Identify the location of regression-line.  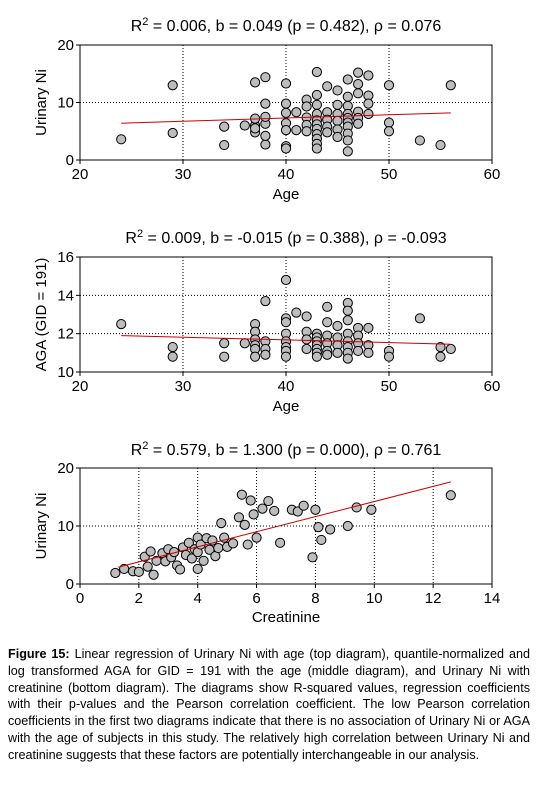
(286, 340).